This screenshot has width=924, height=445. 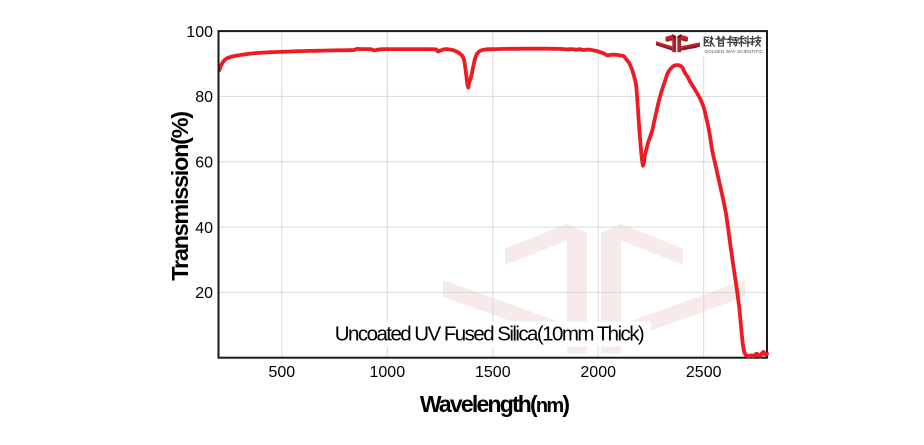 What do you see at coordinates (494, 404) in the screenshot?
I see `svg-text: Wavelength(nm)` at bounding box center [494, 404].